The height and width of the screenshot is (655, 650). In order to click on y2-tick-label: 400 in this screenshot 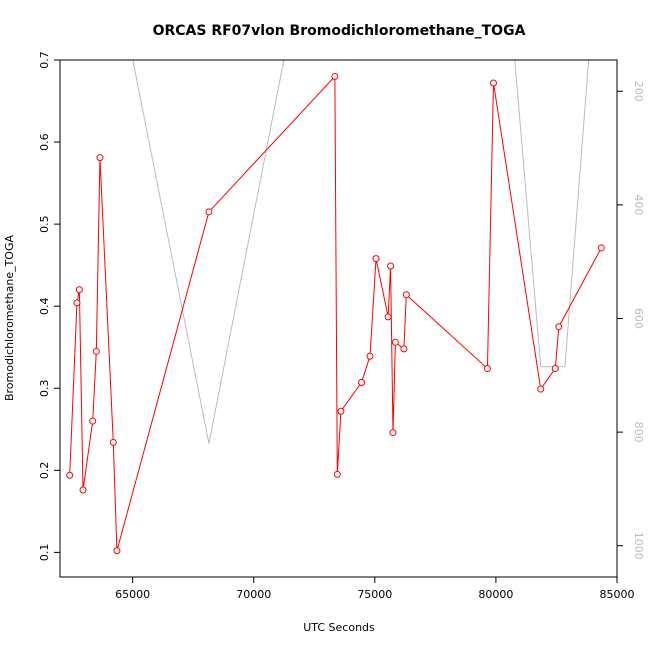, I will do `click(638, 204)`.